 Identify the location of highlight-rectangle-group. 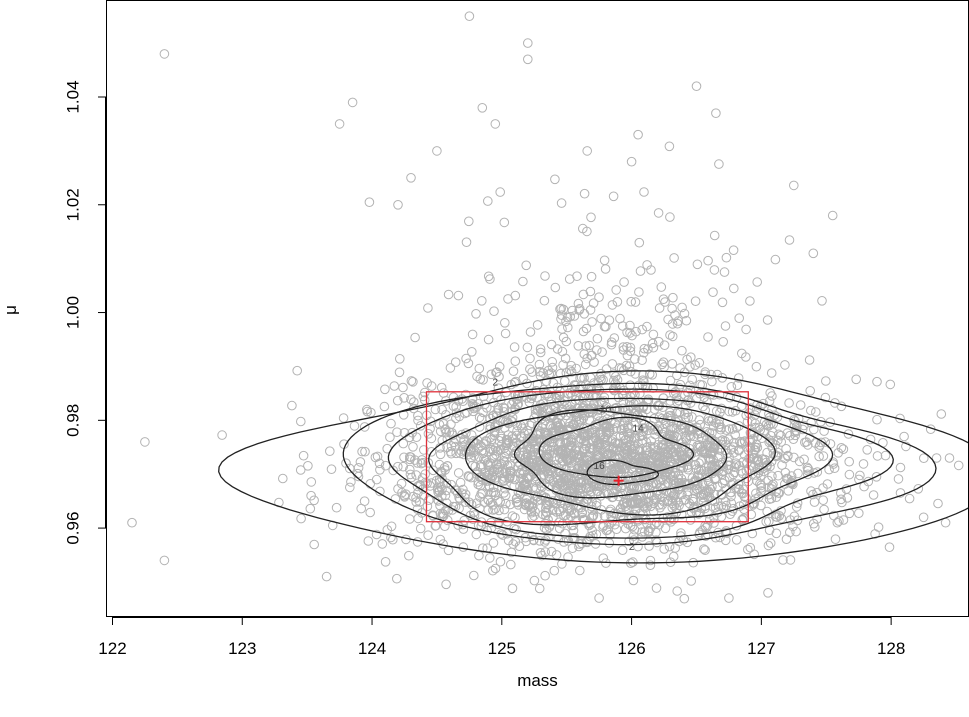
(587, 457).